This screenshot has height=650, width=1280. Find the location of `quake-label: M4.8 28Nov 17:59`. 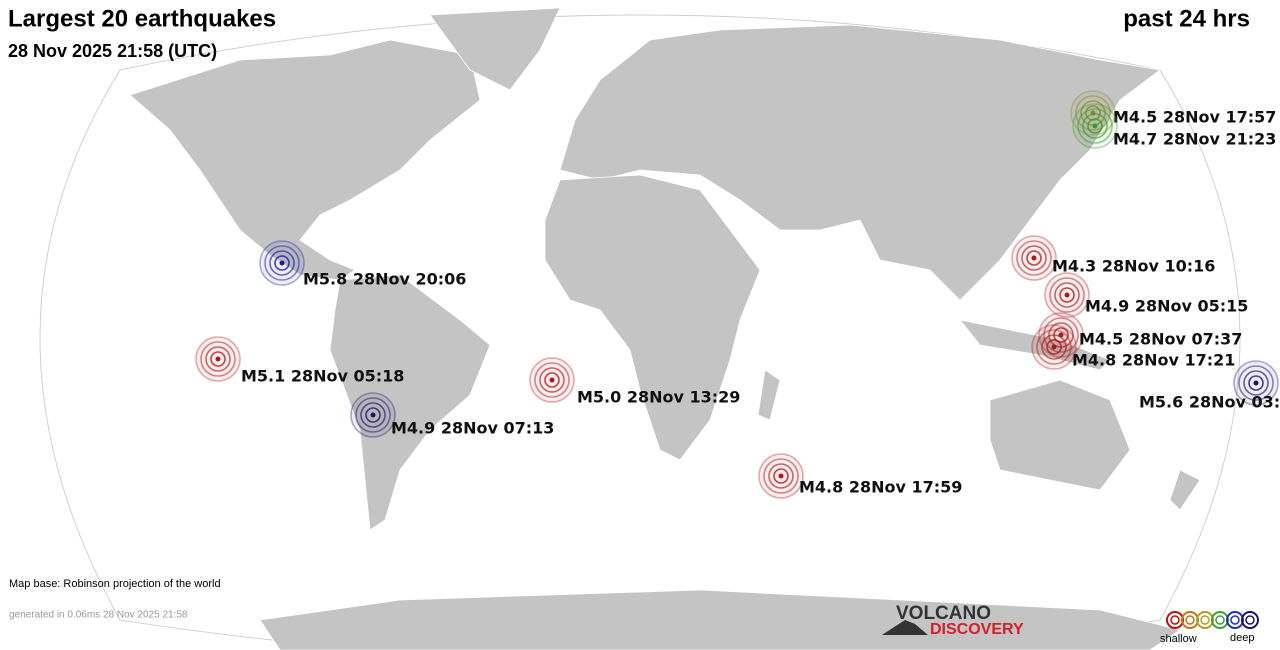

quake-label: M4.8 28Nov 17:59 is located at coordinates (880, 487).